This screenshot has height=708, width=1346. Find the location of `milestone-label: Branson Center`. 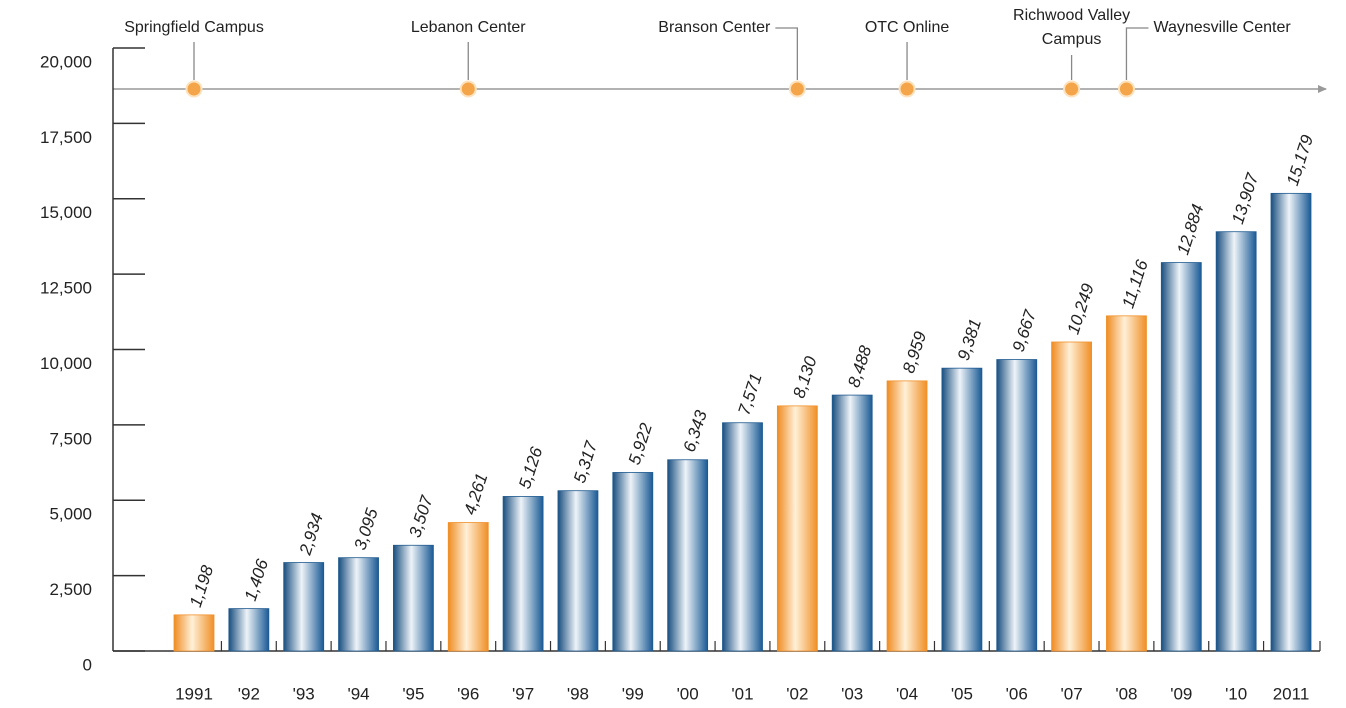

milestone-label: Branson Center is located at coordinates (714, 27).